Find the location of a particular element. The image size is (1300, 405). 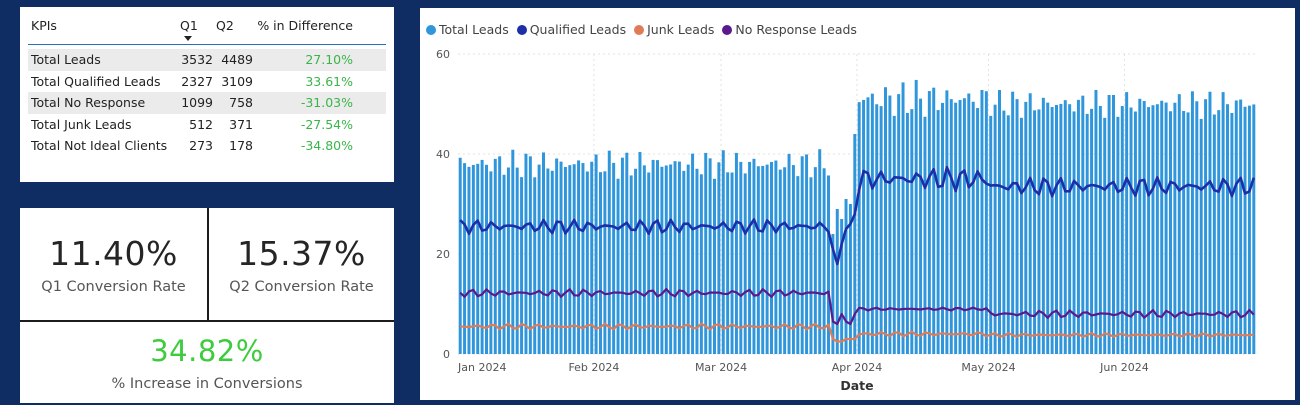

legend-qualified-dot is located at coordinates (521, 29).